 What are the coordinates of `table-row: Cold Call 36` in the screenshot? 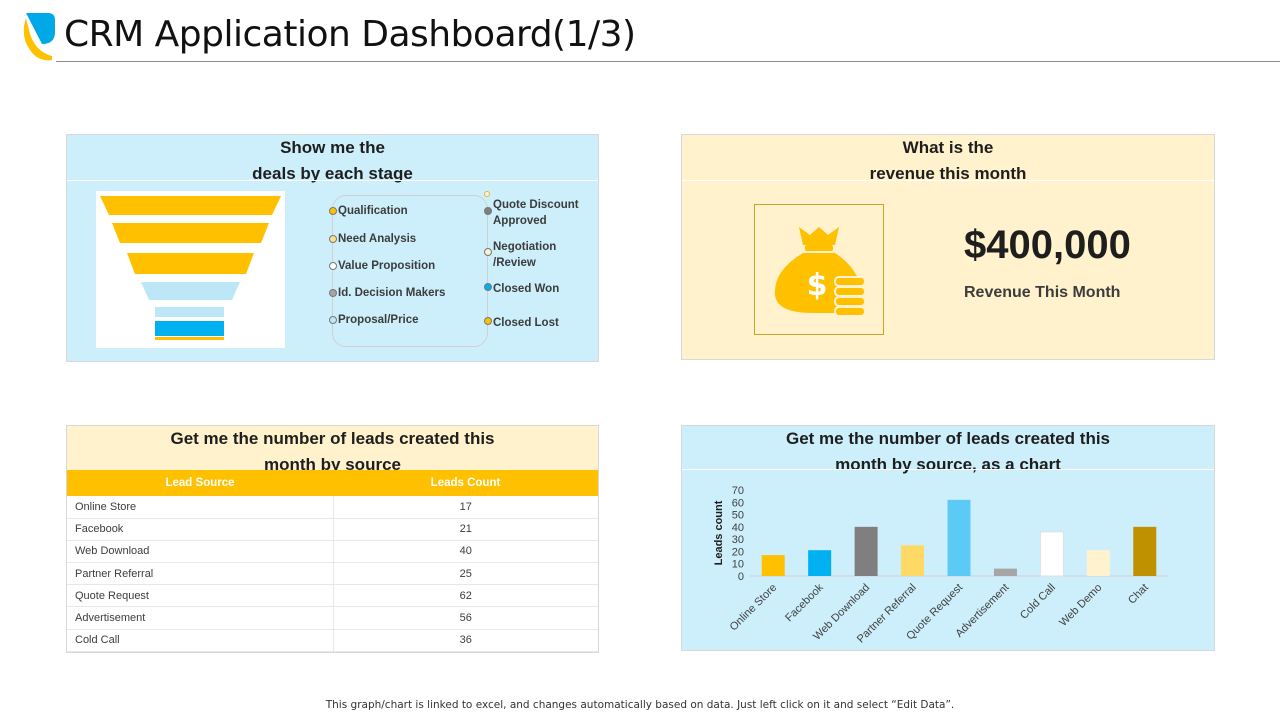 It's located at (332, 640).